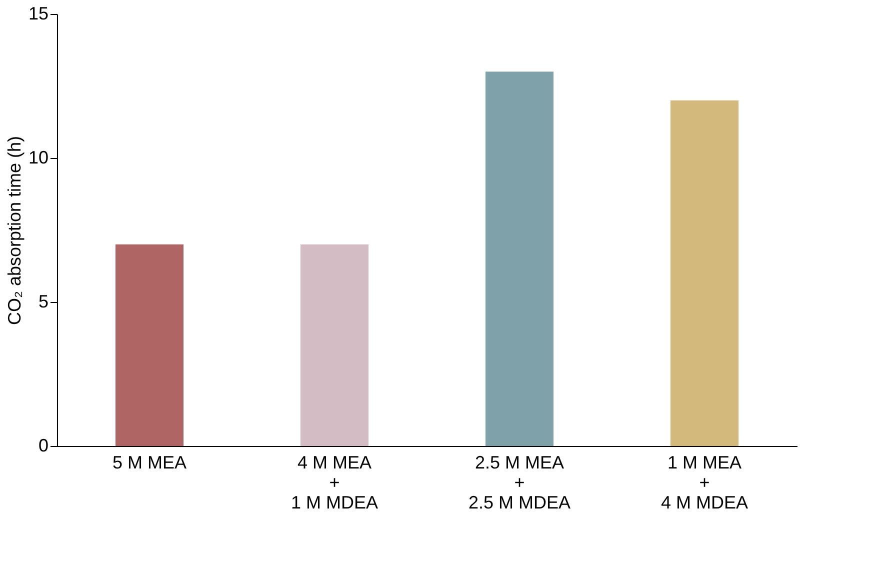 The image size is (872, 562). Describe the element at coordinates (43, 446) in the screenshot. I see `y-tick-label: 0` at that location.